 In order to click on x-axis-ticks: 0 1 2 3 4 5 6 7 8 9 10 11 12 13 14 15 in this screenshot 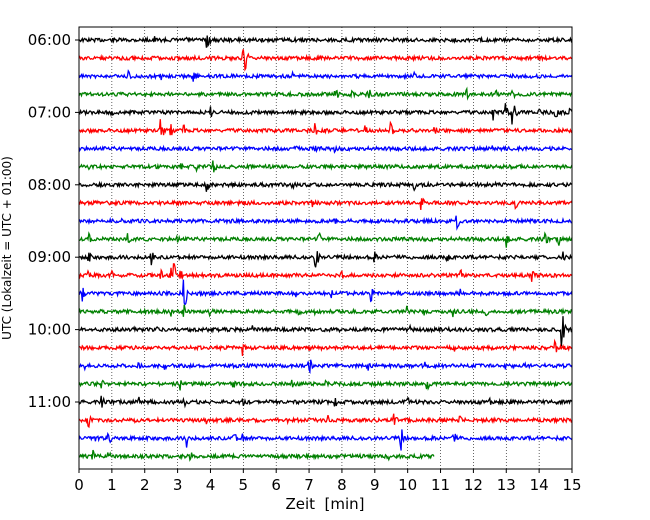, I will do `click(328, 481)`.